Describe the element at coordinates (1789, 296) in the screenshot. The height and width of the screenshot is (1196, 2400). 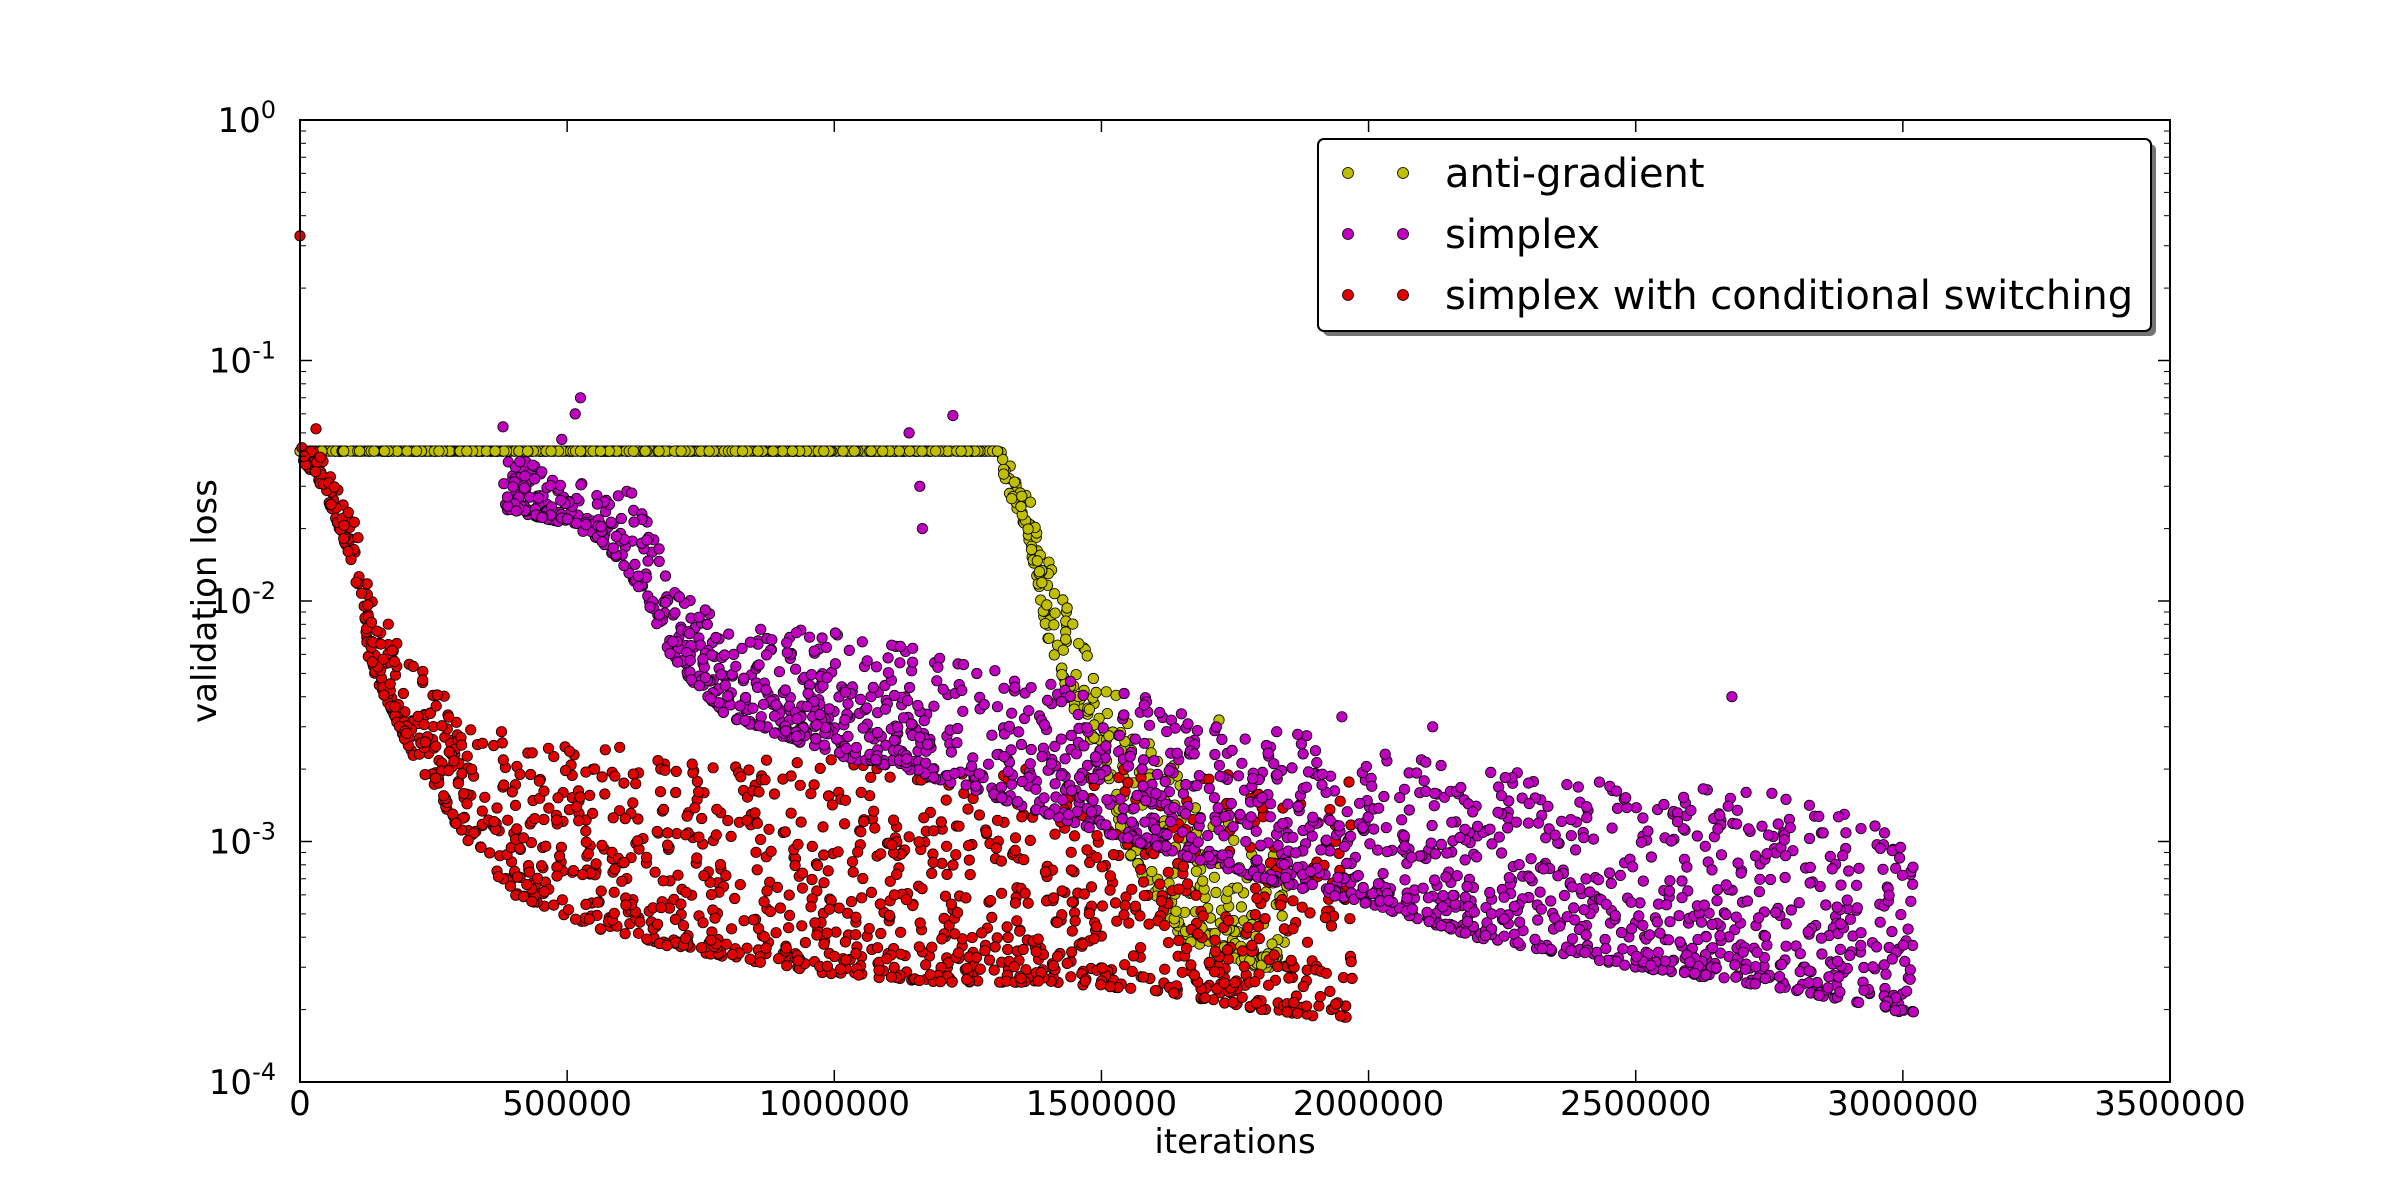
I see `legend-label: simplex with conditional switching` at that location.